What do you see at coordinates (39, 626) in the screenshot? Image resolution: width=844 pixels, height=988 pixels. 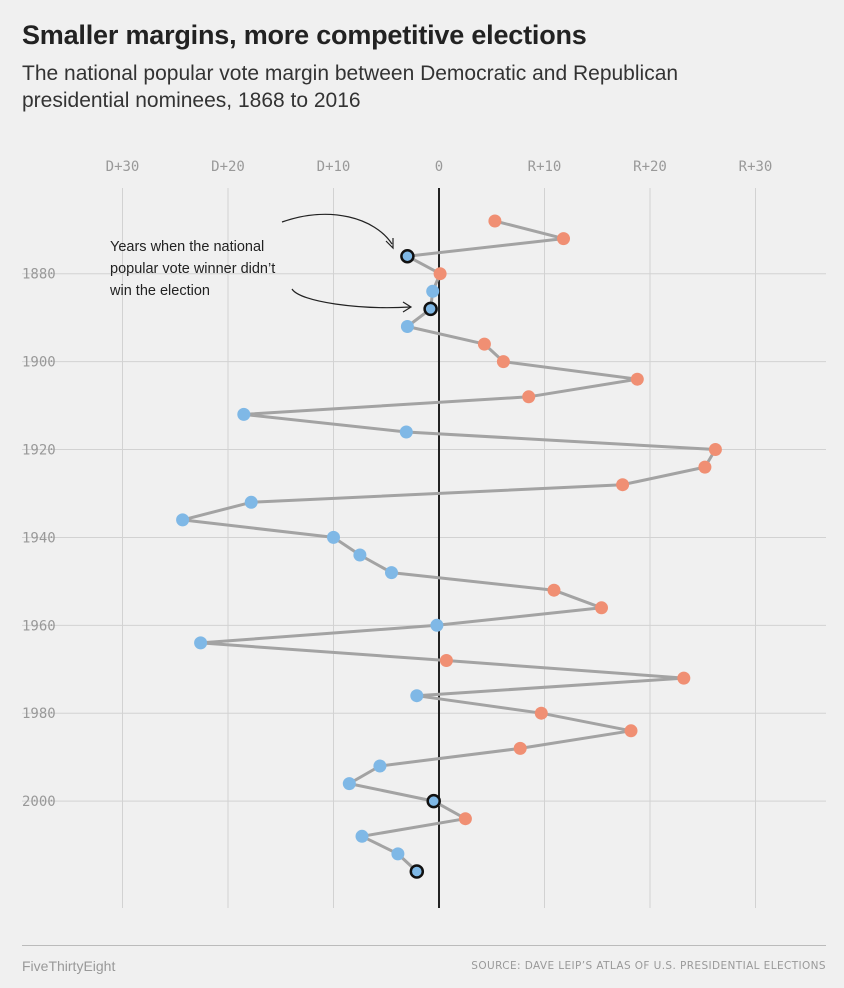 I see `y-tick-label-1960: 1960` at bounding box center [39, 626].